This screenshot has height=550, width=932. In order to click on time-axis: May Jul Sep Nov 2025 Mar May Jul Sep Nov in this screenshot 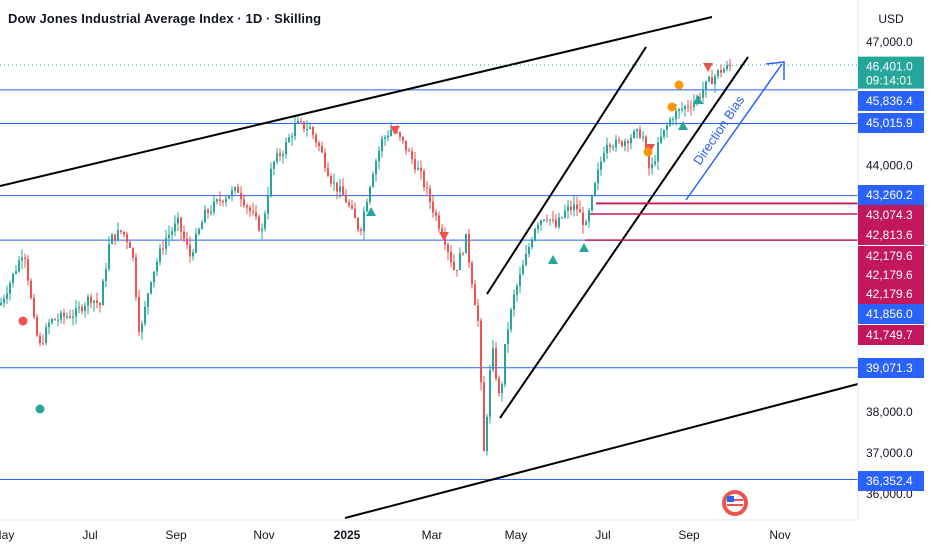, I will do `click(395, 535)`.